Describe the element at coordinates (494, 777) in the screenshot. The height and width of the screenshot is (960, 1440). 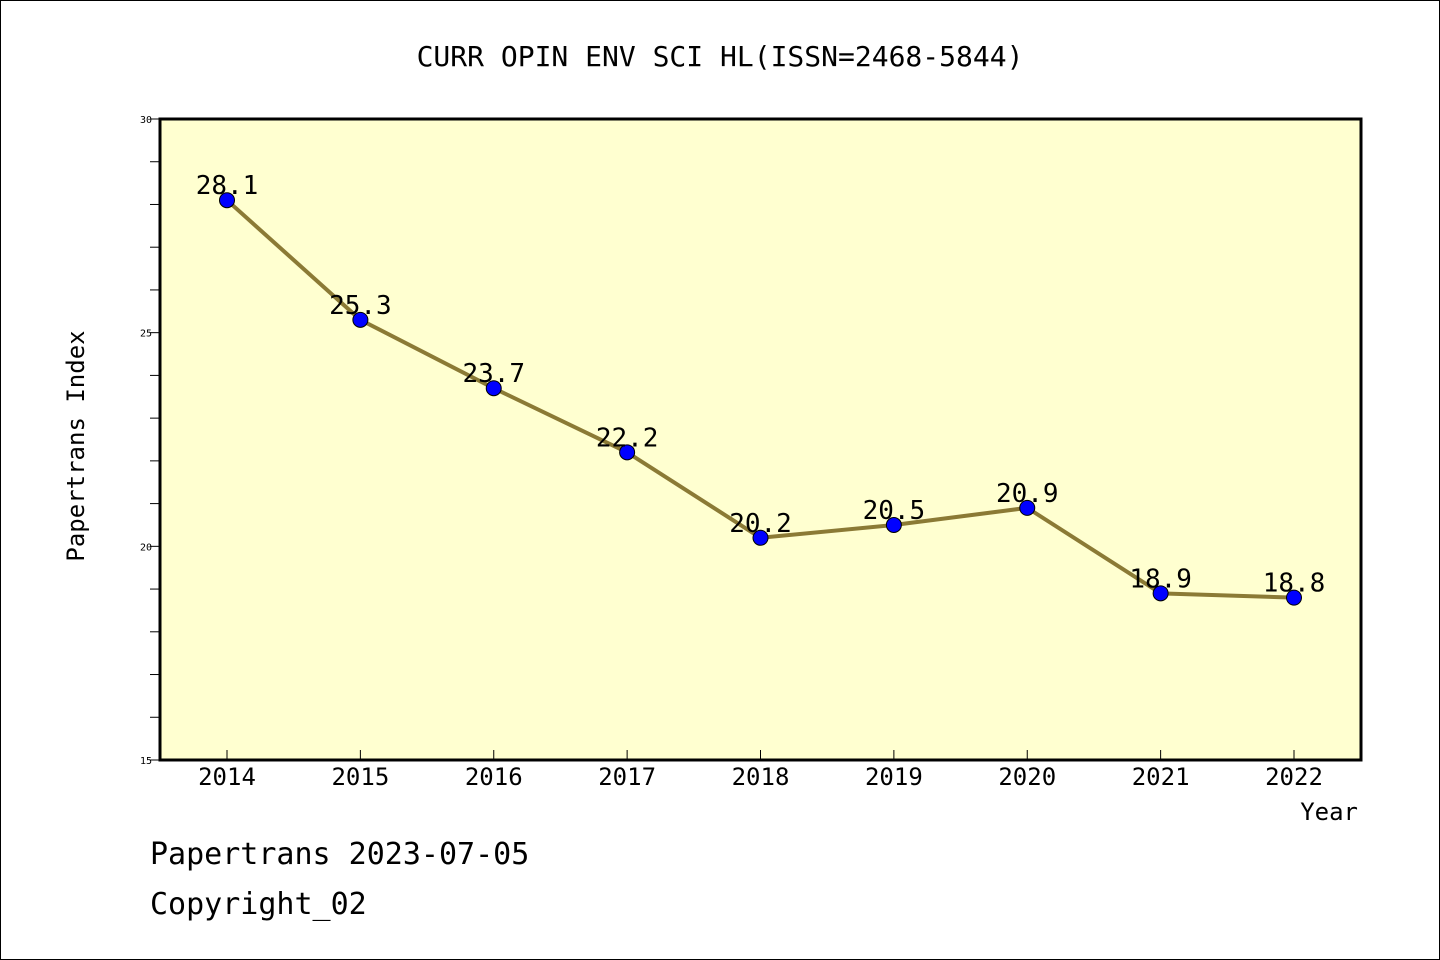
I see `x-tick-label: 2016` at that location.